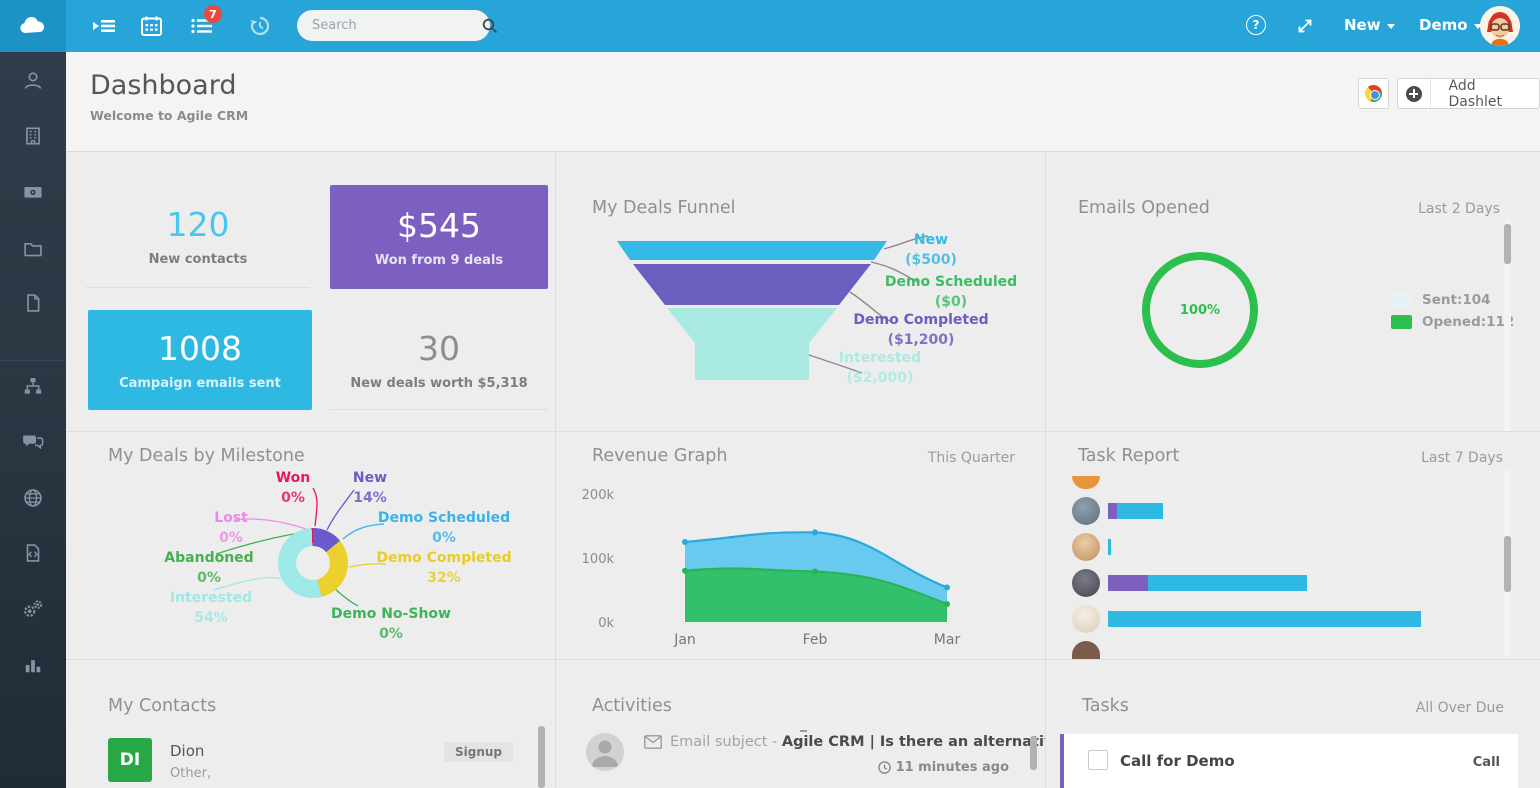  I want to click on tasks-list-icon: 7, so click(206, 21).